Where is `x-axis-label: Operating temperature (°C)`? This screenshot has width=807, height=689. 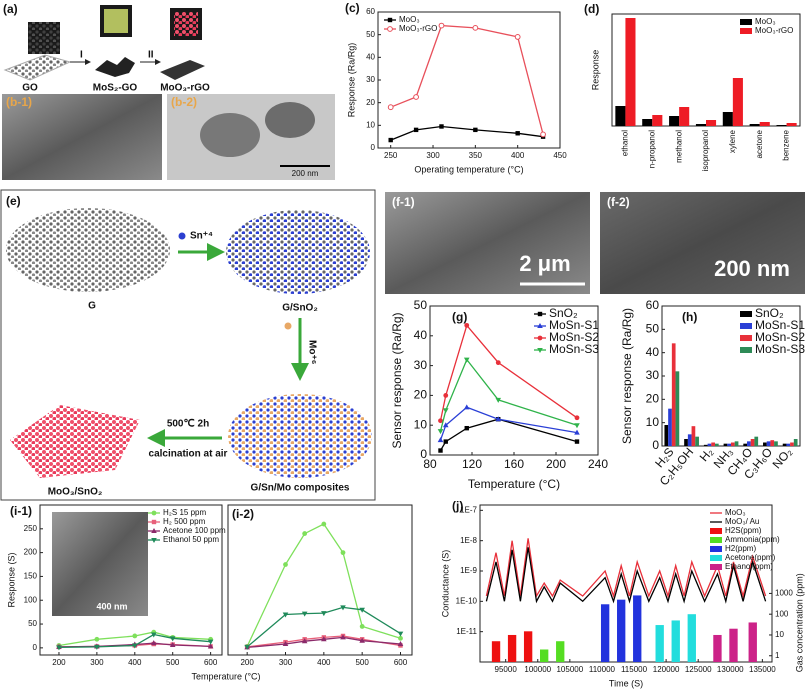
x-axis-label: Operating temperature (°C) is located at coordinates (468, 169).